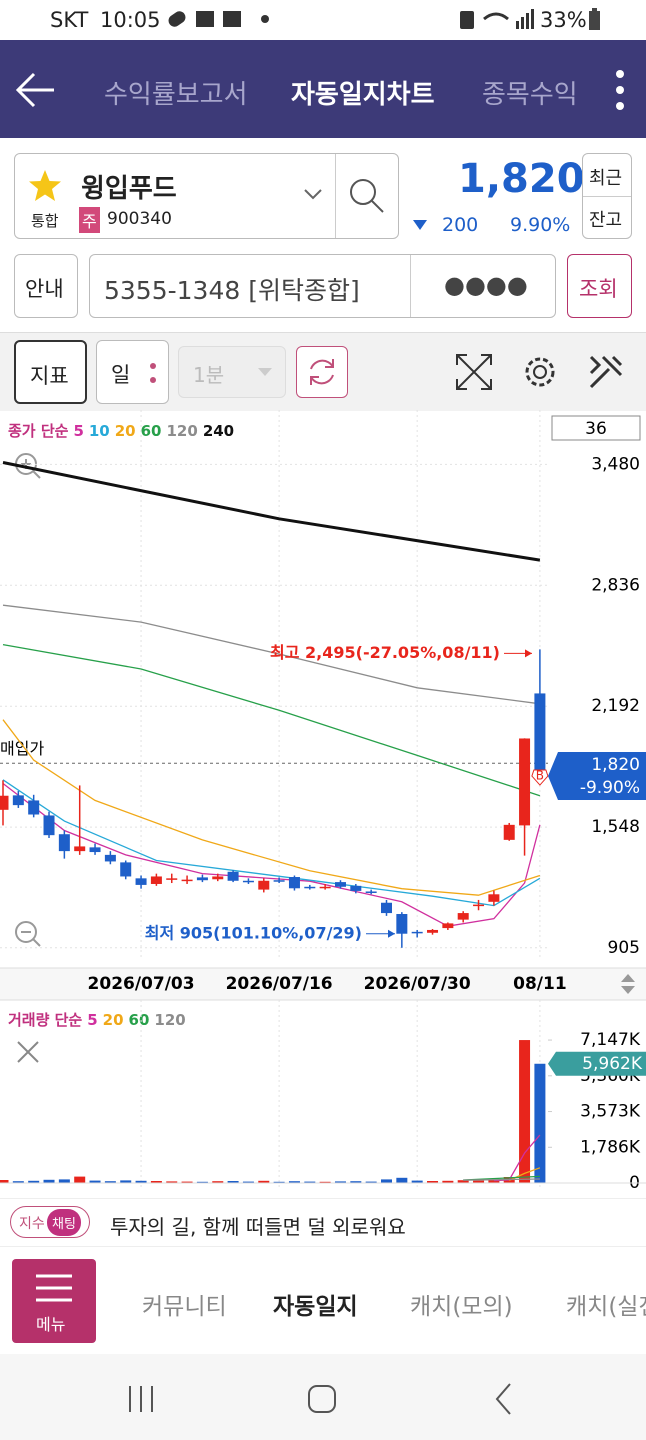 The width and height of the screenshot is (646, 1440). What do you see at coordinates (598, 289) in the screenshot?
I see `query-label: 조회` at bounding box center [598, 289].